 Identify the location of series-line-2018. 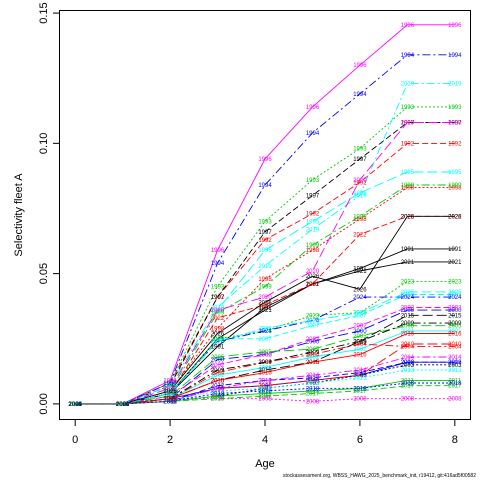
(265, 393).